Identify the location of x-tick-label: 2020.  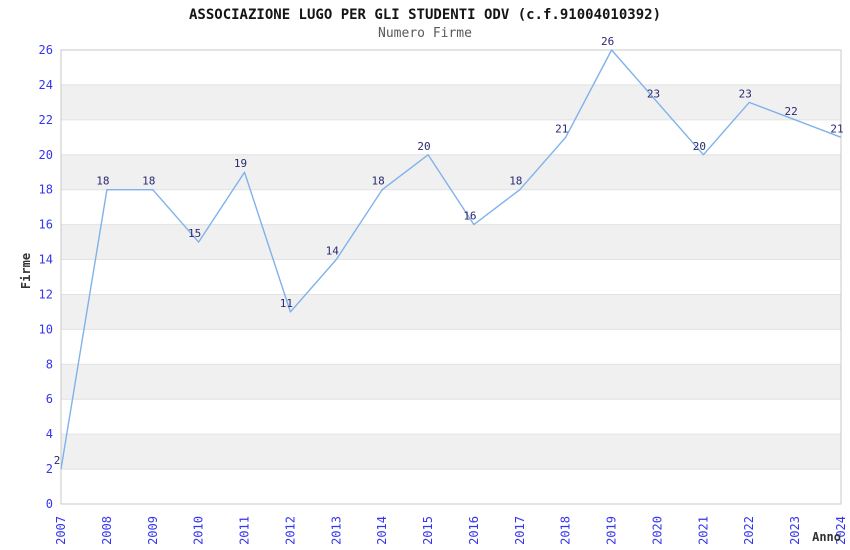
(657, 530).